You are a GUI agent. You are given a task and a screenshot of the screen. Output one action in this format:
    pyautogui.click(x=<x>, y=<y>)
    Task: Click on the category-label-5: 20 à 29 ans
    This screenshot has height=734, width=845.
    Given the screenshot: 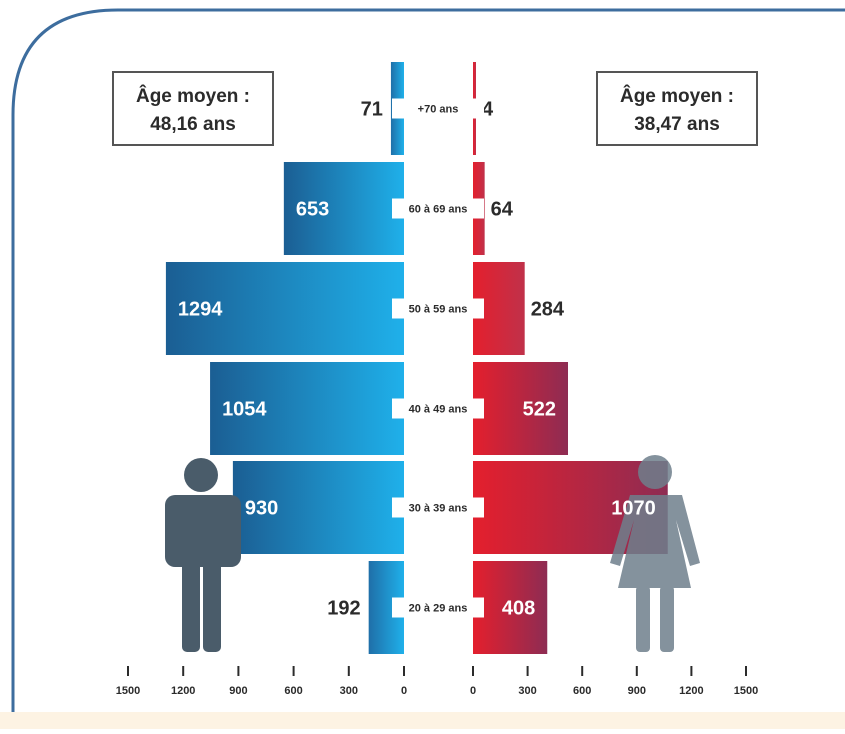 What is the action you would take?
    pyautogui.click(x=438, y=609)
    